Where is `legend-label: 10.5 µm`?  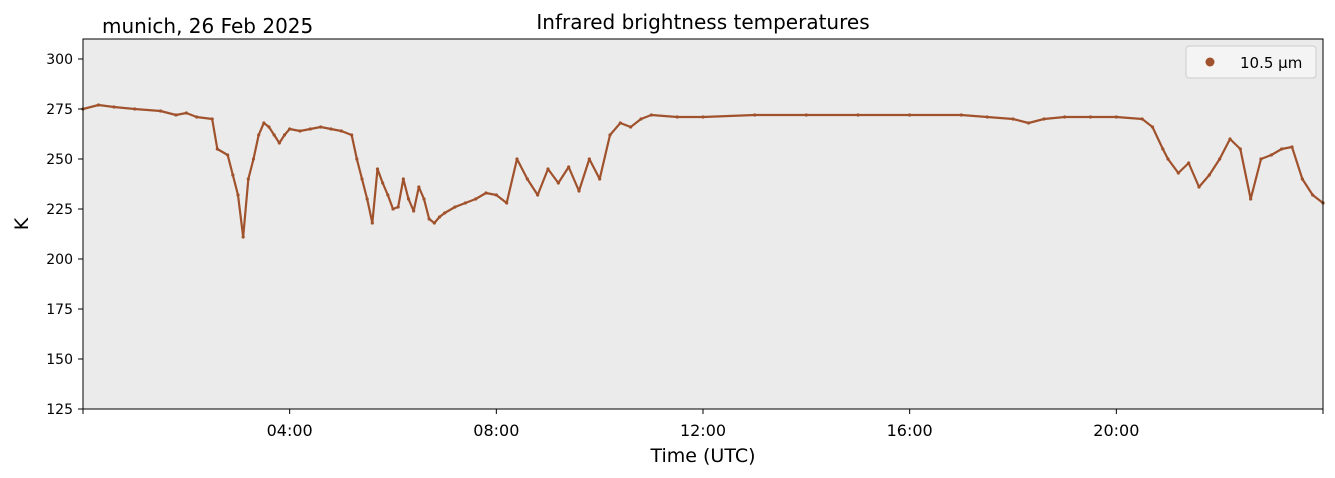
legend-label: 10.5 µm is located at coordinates (1271, 63).